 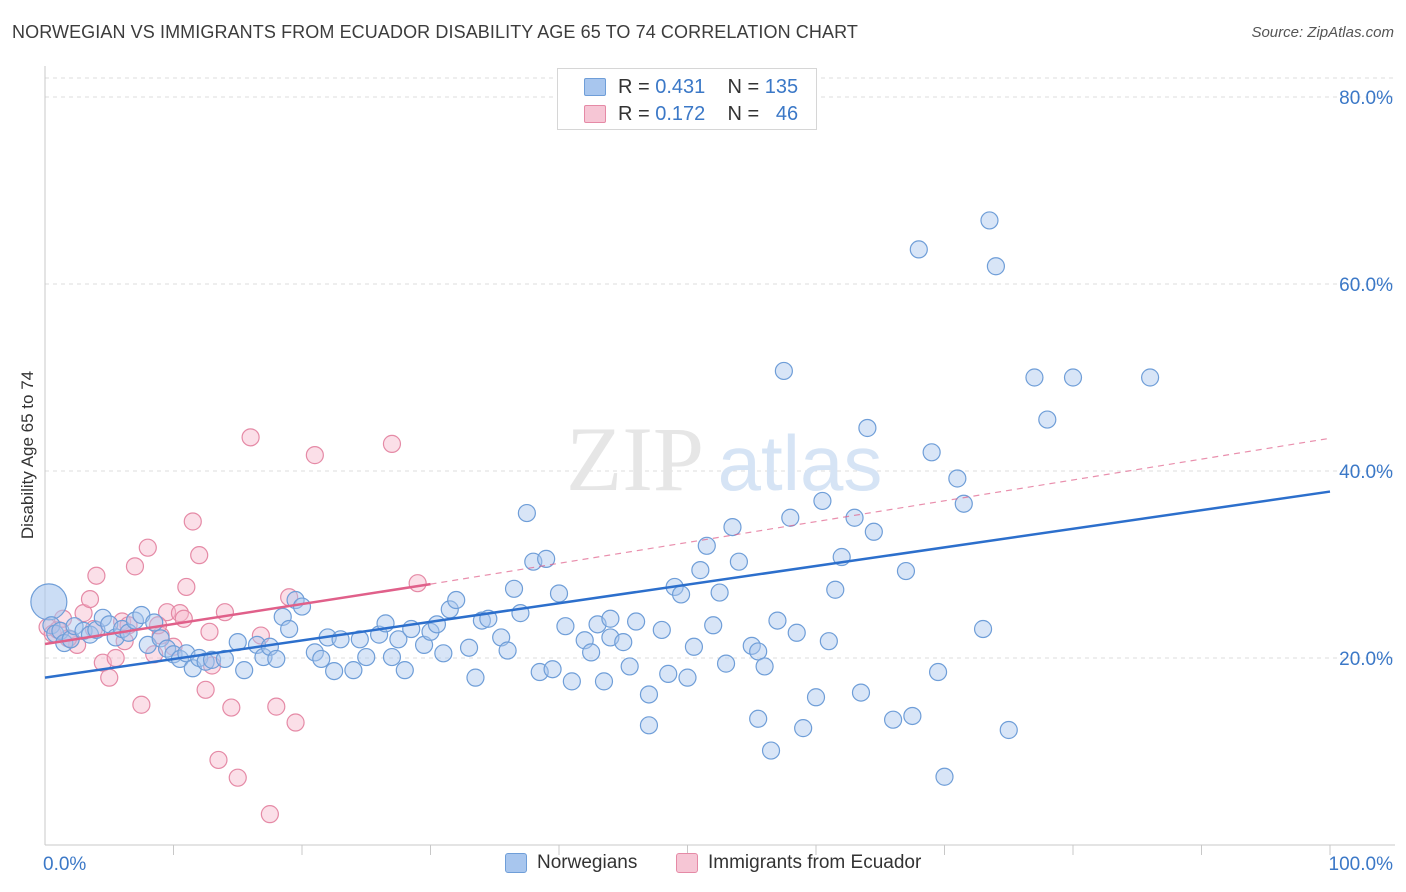 I want to click on bottom-legend-swatch-blue, so click(x=516, y=863).